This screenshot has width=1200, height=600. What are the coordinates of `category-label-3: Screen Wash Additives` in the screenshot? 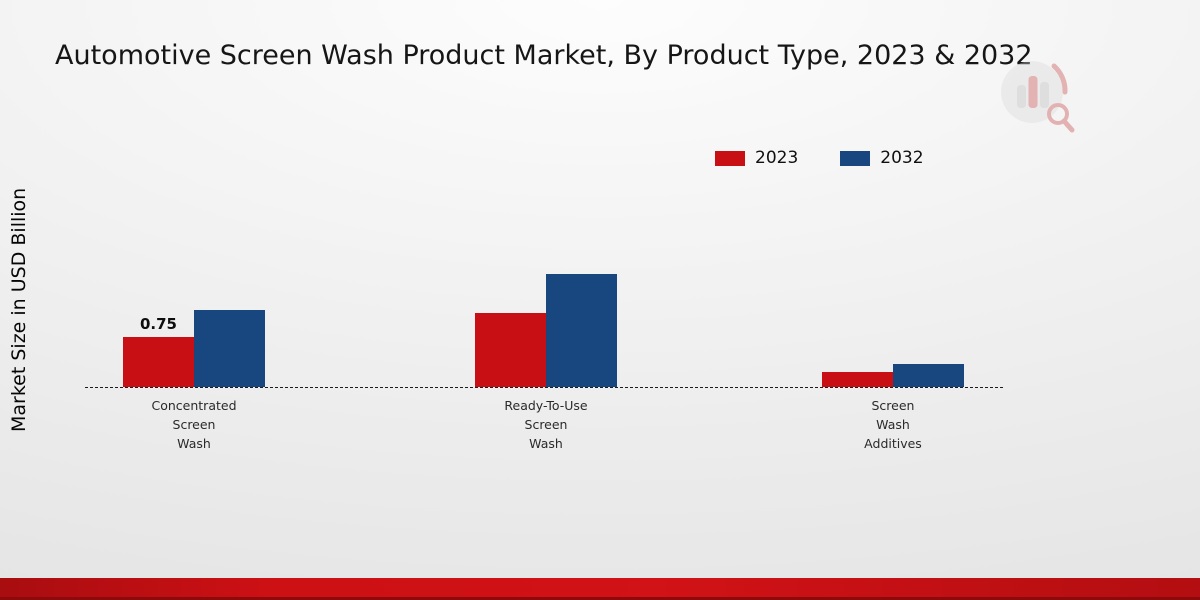 It's located at (893, 424).